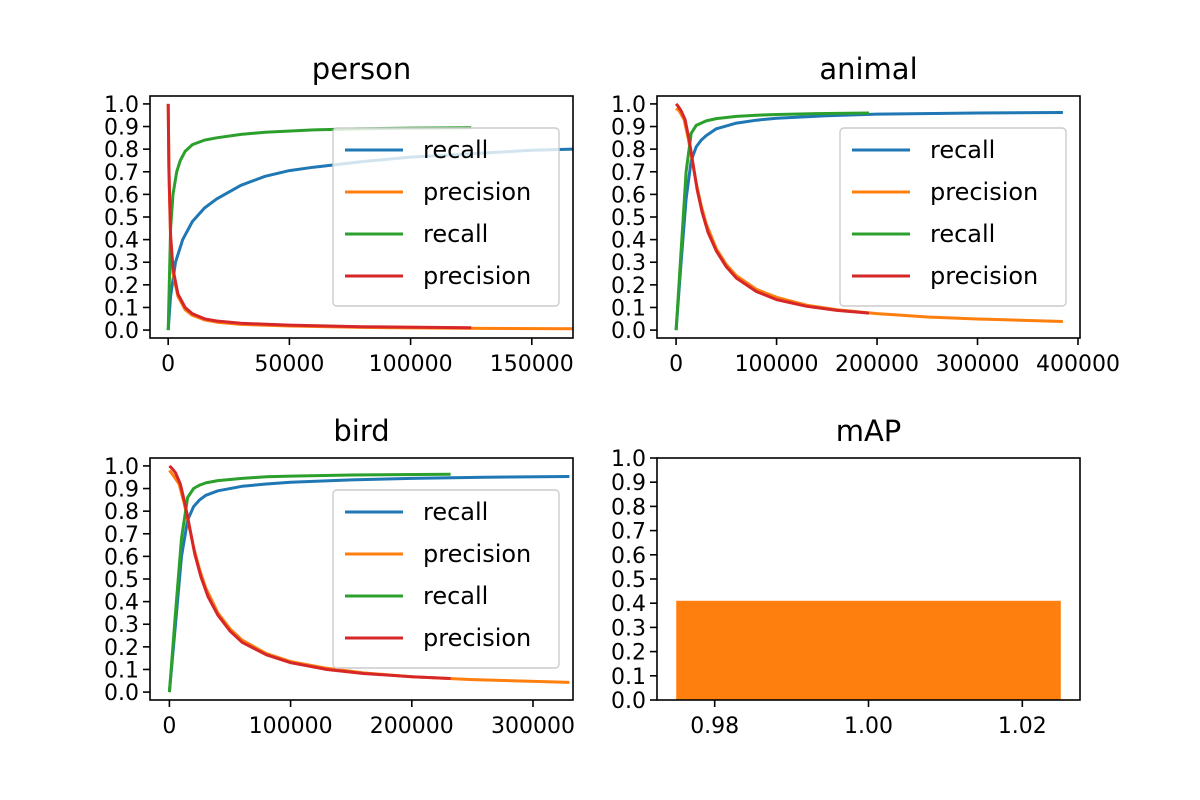 Image resolution: width=1200 pixels, height=800 pixels. I want to click on x-tick-label: 50000, so click(289, 364).